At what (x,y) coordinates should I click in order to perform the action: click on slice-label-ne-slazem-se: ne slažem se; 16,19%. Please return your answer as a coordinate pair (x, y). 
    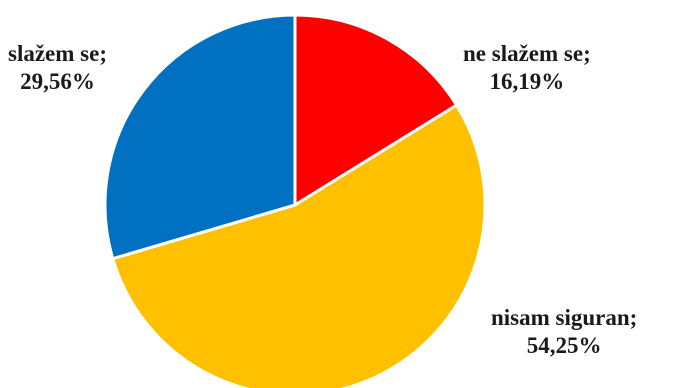
    Looking at the image, I should click on (527, 68).